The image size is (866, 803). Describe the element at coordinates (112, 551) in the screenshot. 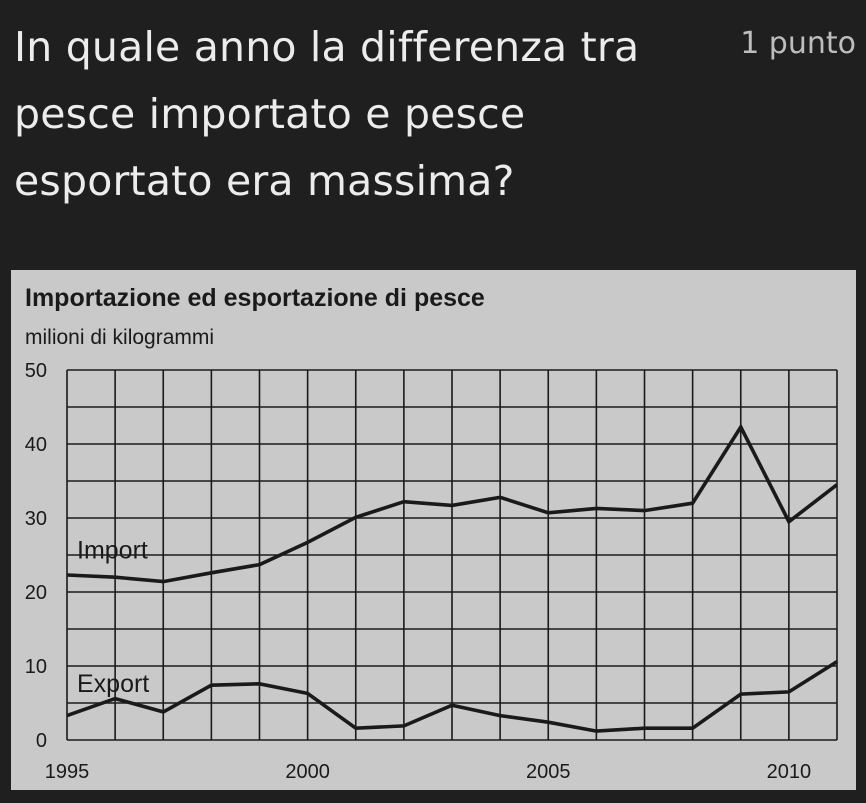

I see `series-label-import: Import` at that location.